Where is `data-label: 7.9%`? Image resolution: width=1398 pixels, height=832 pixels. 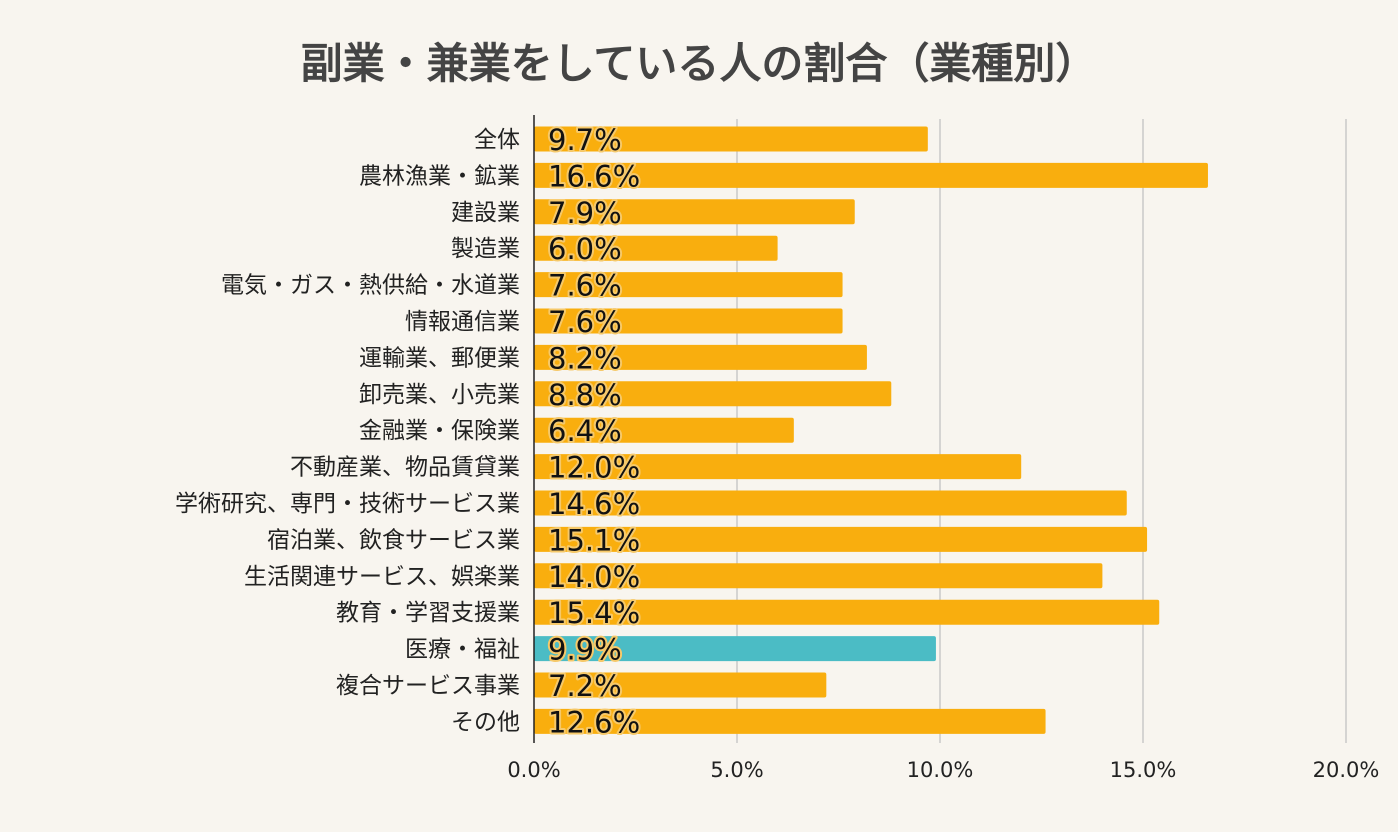 data-label: 7.9% is located at coordinates (585, 213).